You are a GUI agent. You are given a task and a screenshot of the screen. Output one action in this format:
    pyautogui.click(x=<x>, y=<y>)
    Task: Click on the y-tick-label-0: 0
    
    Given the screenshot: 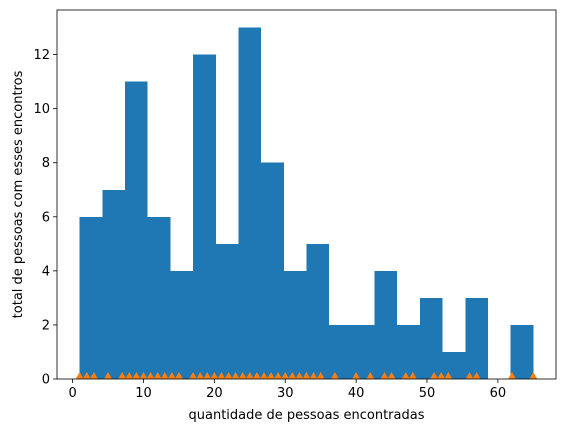 What is the action you would take?
    pyautogui.click(x=46, y=380)
    